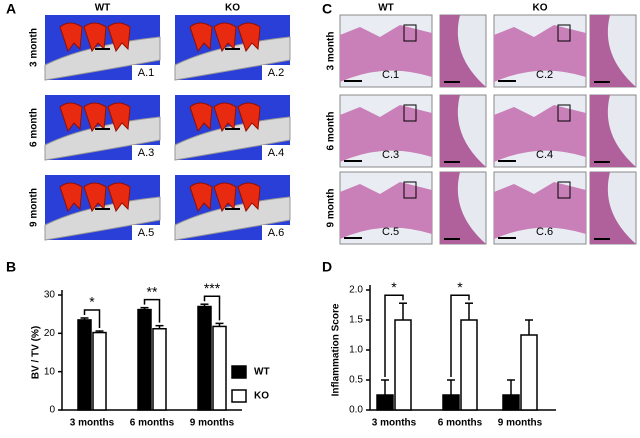  What do you see at coordinates (390, 75) in the screenshot?
I see `tile-label: C.1` at bounding box center [390, 75].